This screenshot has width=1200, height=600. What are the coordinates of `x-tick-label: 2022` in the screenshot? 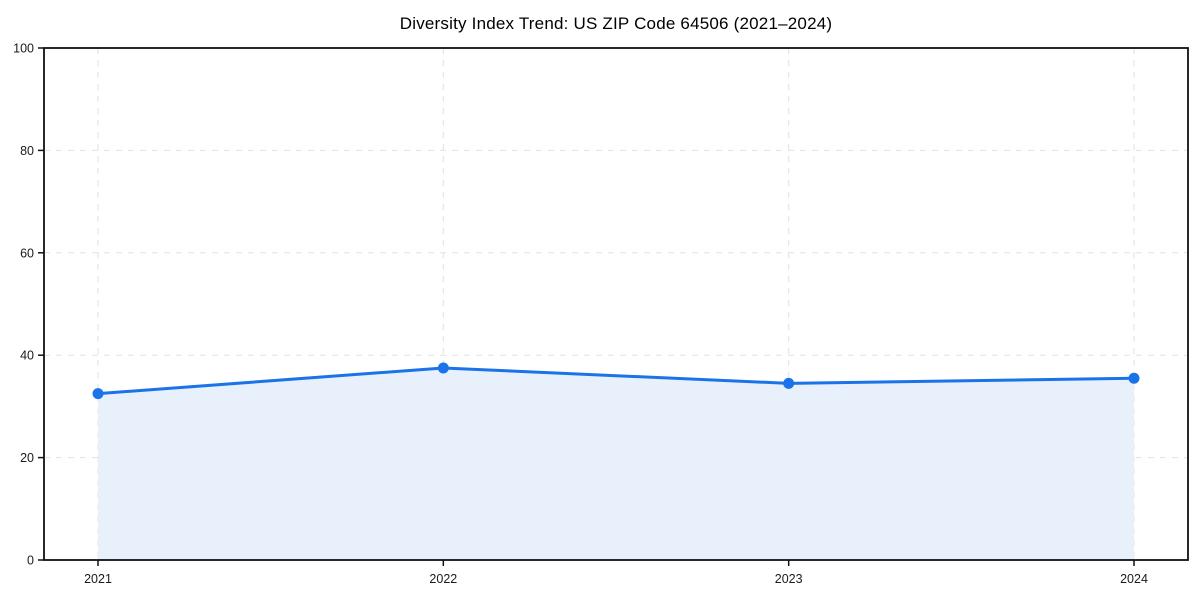 It's located at (443, 579).